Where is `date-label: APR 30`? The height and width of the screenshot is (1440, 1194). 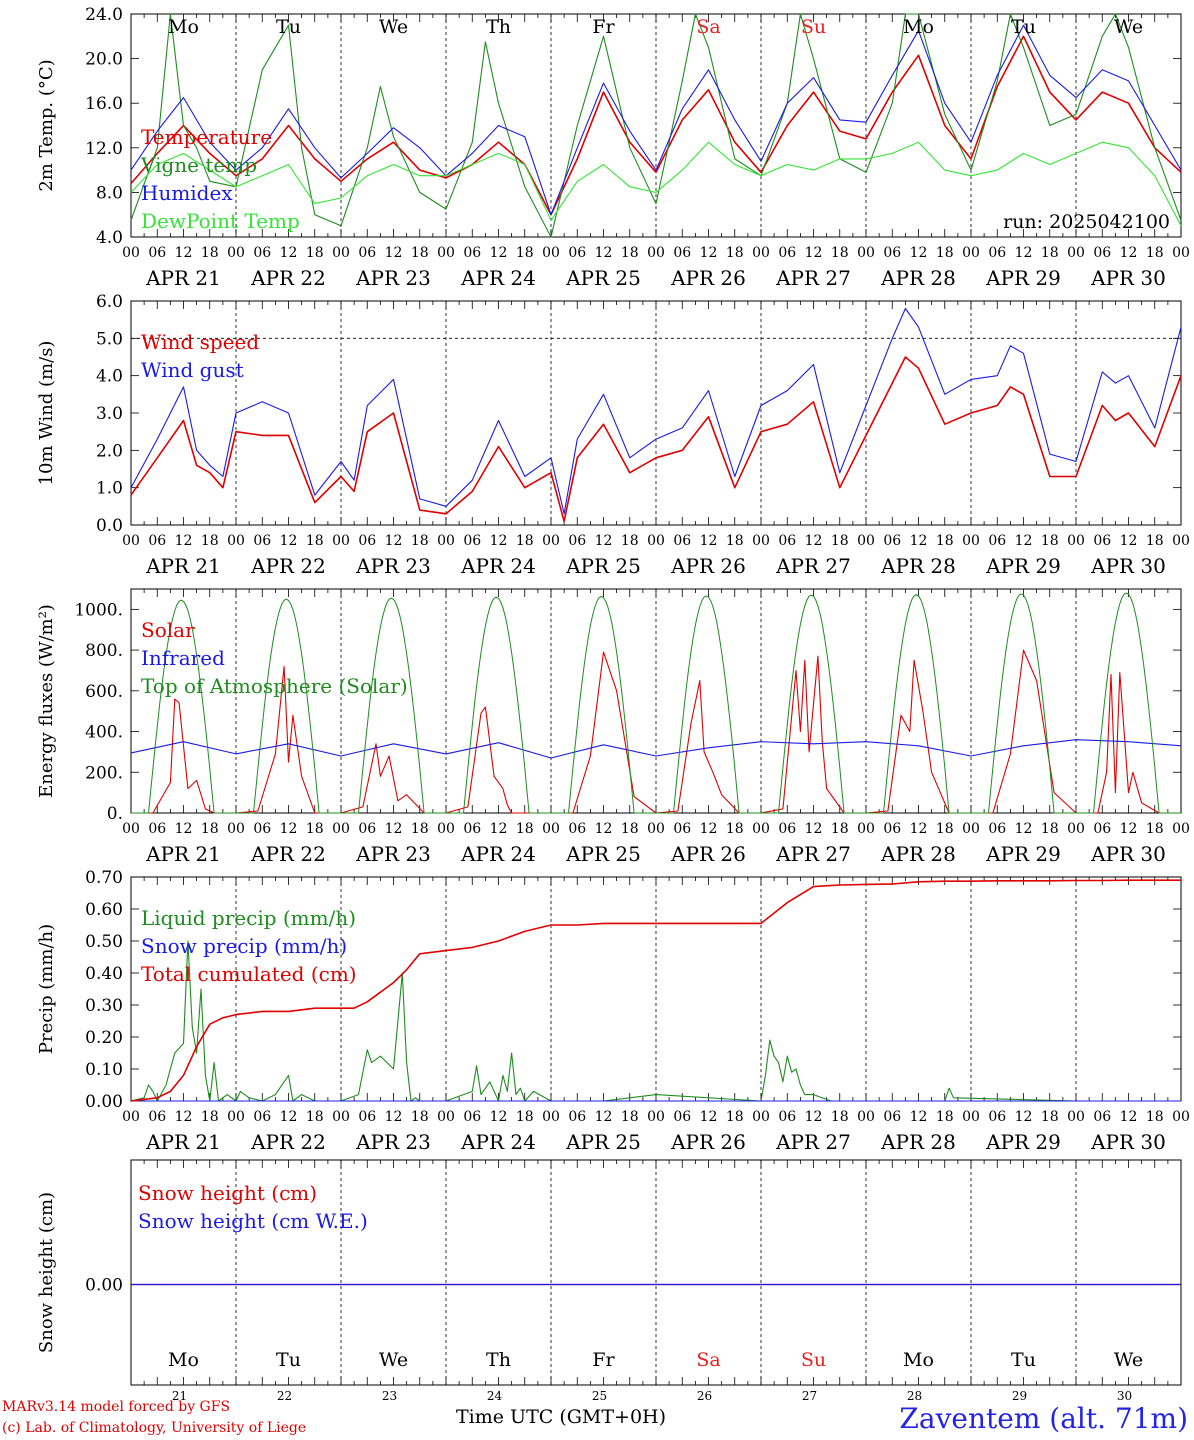 date-label: APR 30 is located at coordinates (1128, 1142).